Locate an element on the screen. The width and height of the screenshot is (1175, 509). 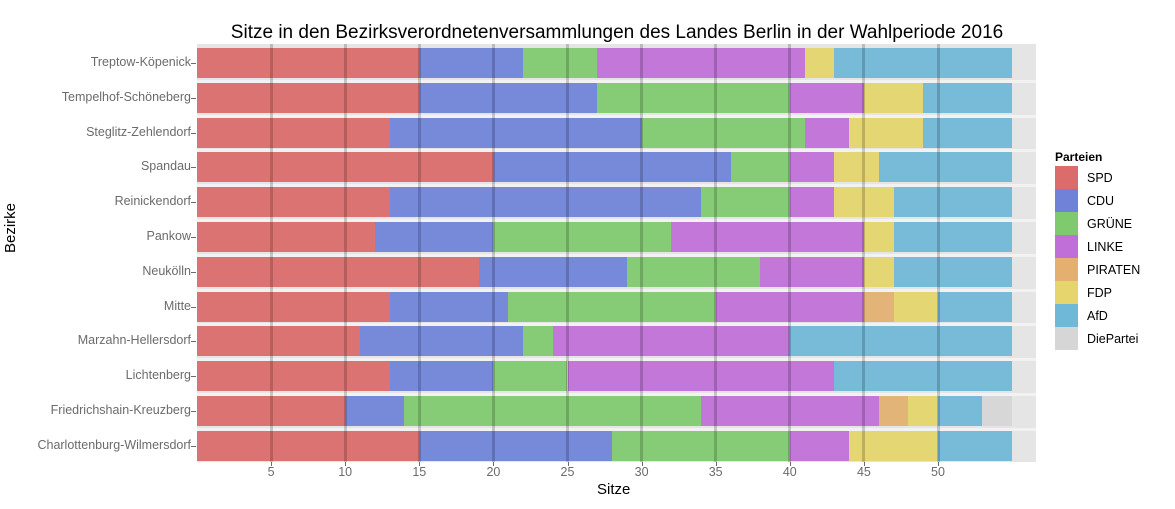
y-tick-label: Reinickendorf is located at coordinates (152, 201).